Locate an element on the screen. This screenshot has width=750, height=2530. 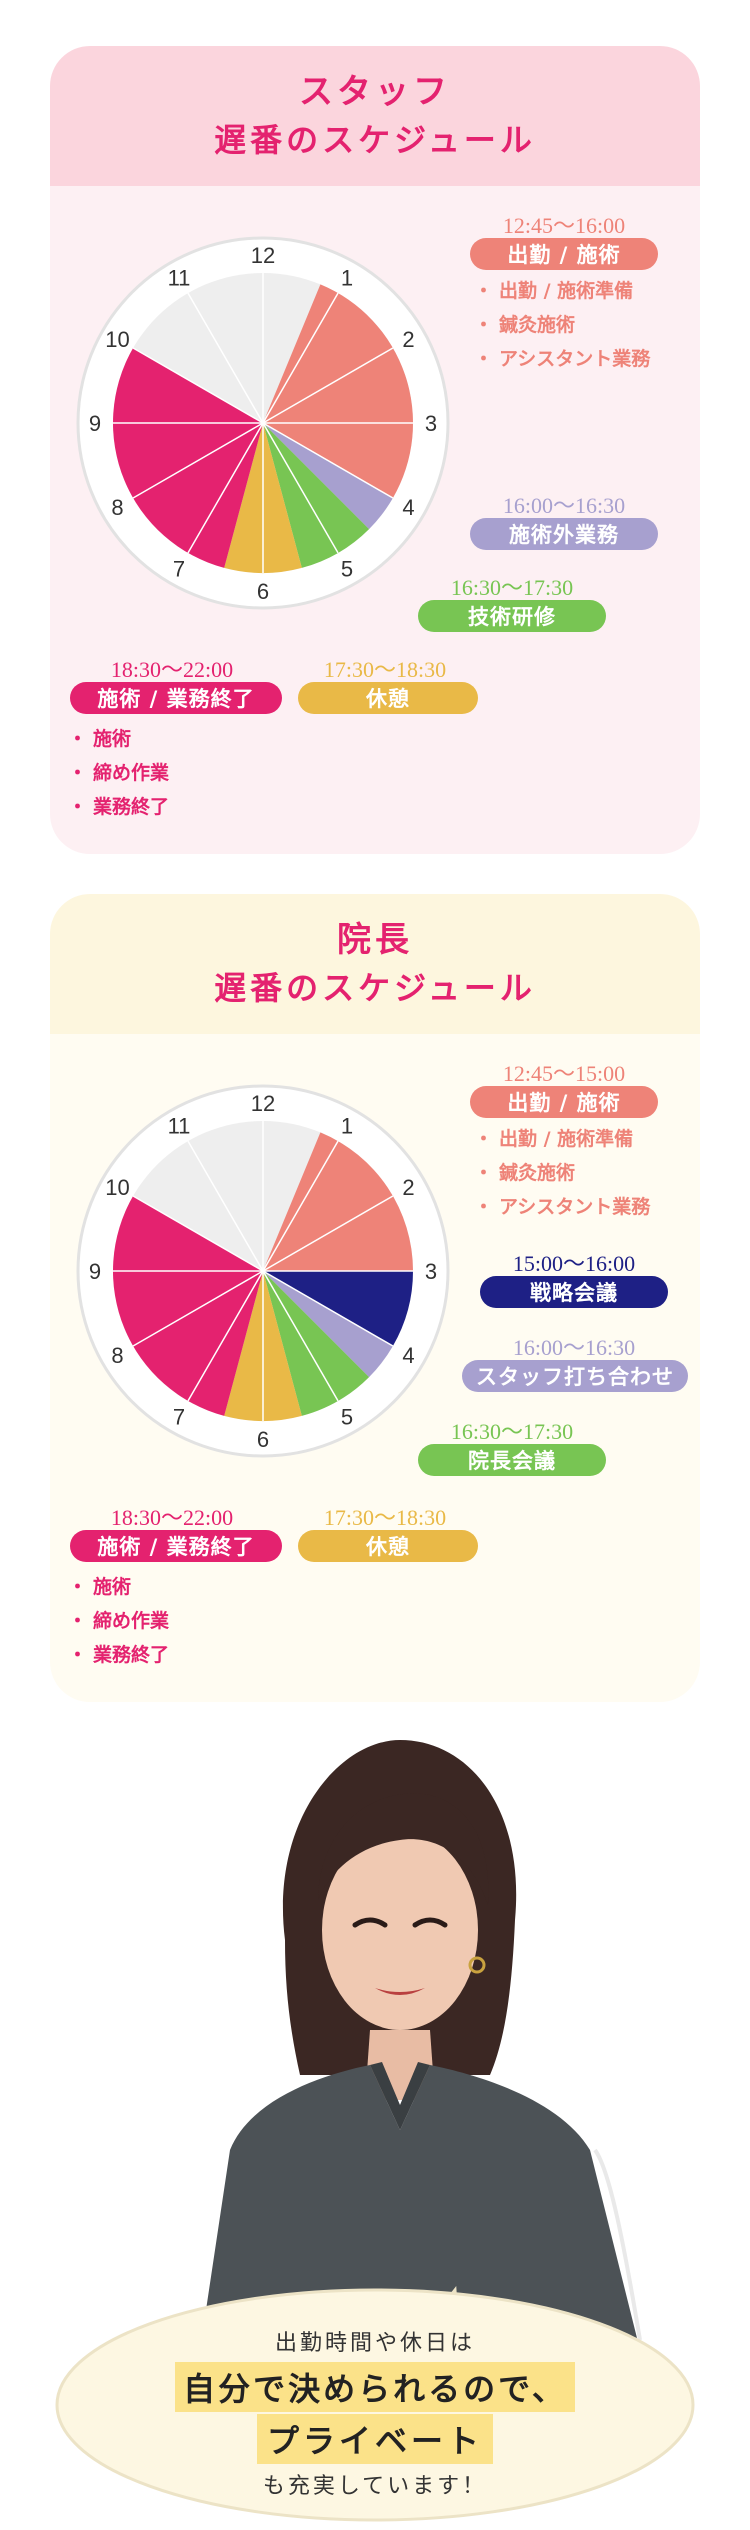
director-slot-label: 施術 / 業務終了 is located at coordinates (176, 1546).